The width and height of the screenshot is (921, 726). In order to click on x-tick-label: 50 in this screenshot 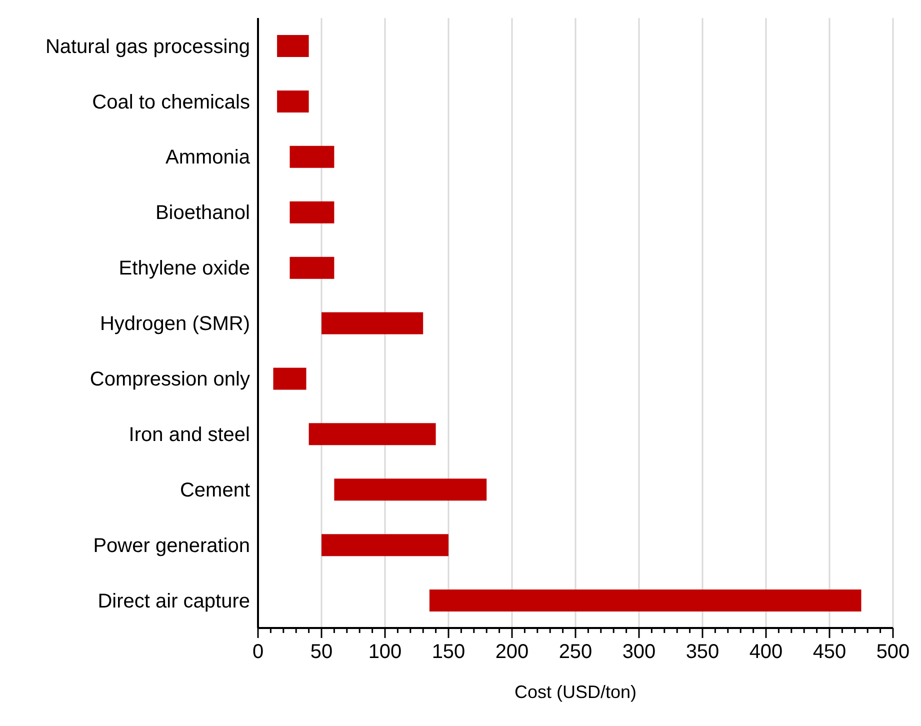, I will do `click(321, 652)`.